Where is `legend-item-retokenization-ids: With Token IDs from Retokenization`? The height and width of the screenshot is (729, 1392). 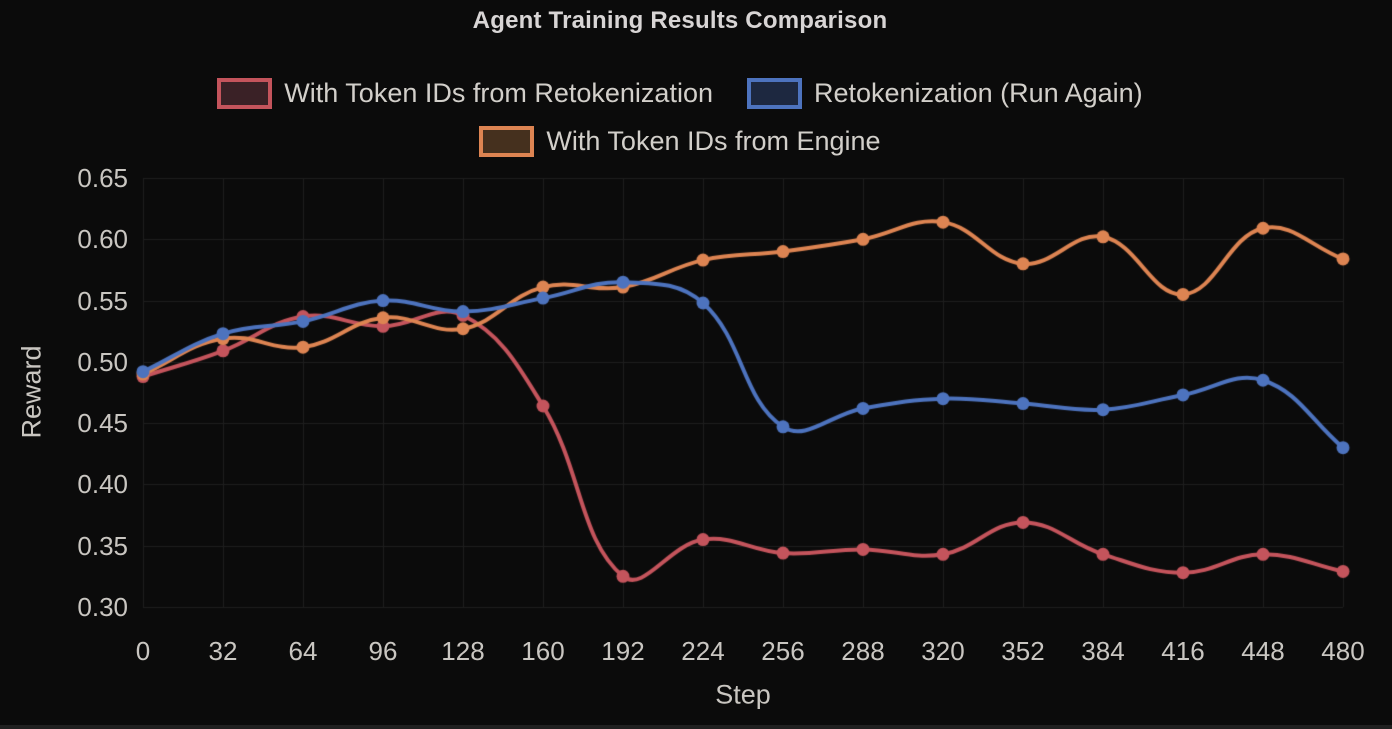
legend-item-retokenization-ids: With Token IDs from Retokenization is located at coordinates (465, 93).